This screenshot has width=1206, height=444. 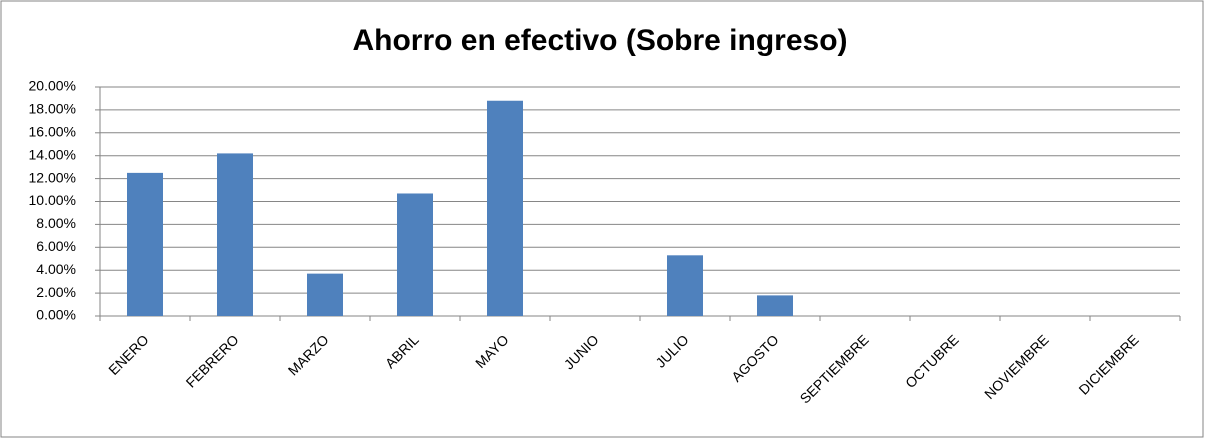 I want to click on y-tick-label: 4.00%, so click(x=56, y=269).